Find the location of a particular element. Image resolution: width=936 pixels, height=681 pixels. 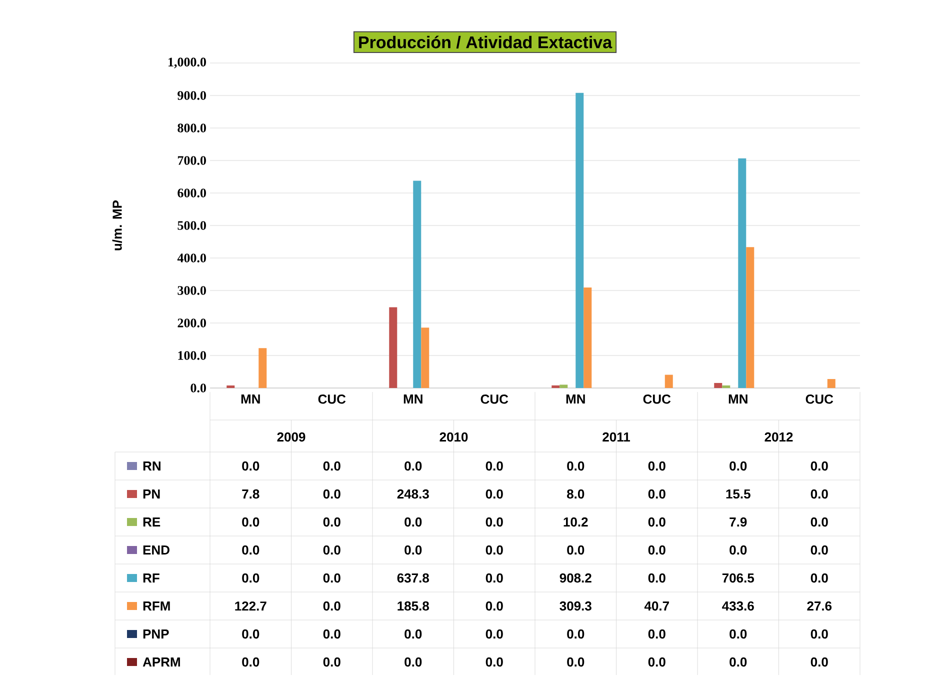

legend-label: RFM is located at coordinates (156, 606).